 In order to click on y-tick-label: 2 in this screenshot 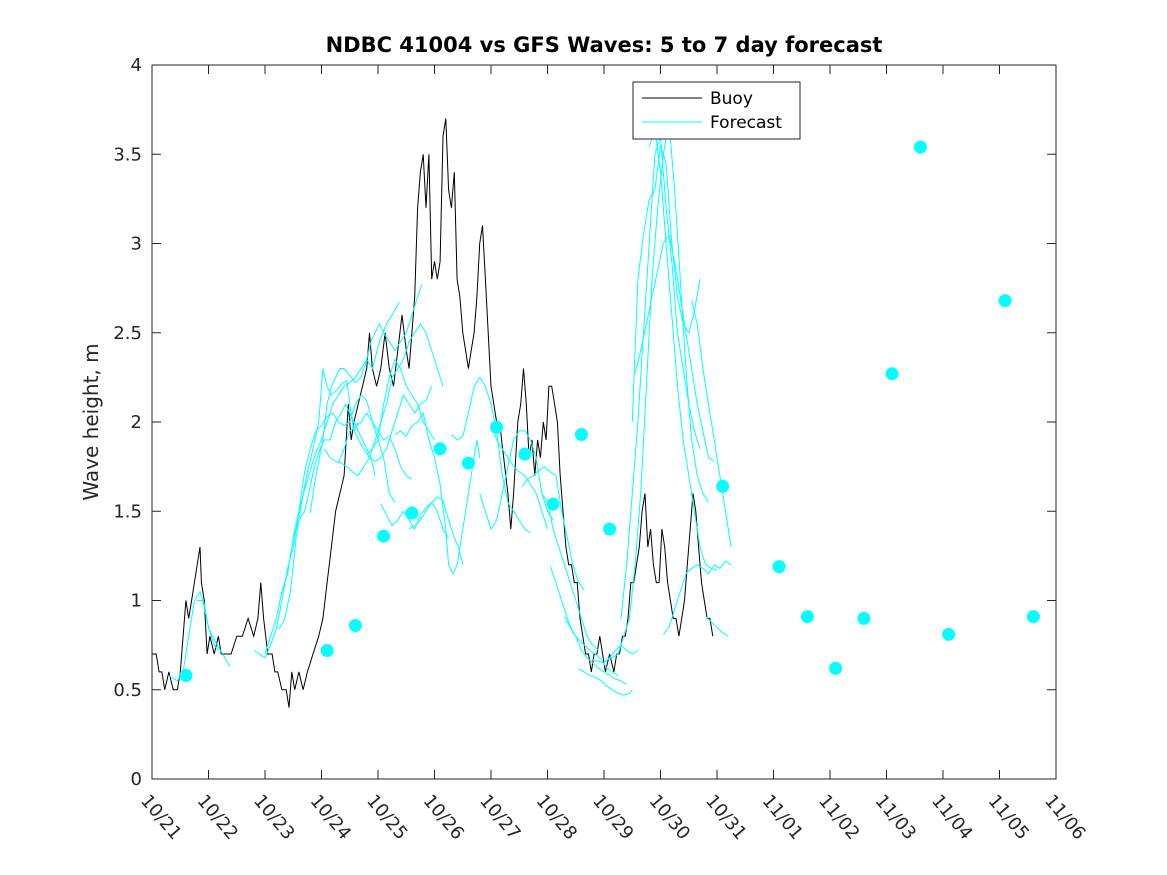, I will do `click(136, 422)`.